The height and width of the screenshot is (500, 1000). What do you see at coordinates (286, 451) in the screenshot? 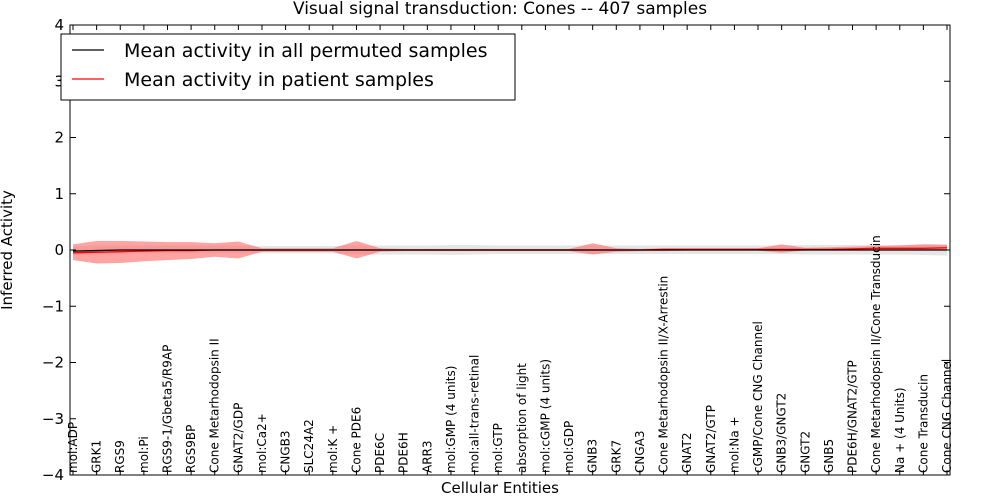
I see `x-tick-label: CNGB3` at bounding box center [286, 451].